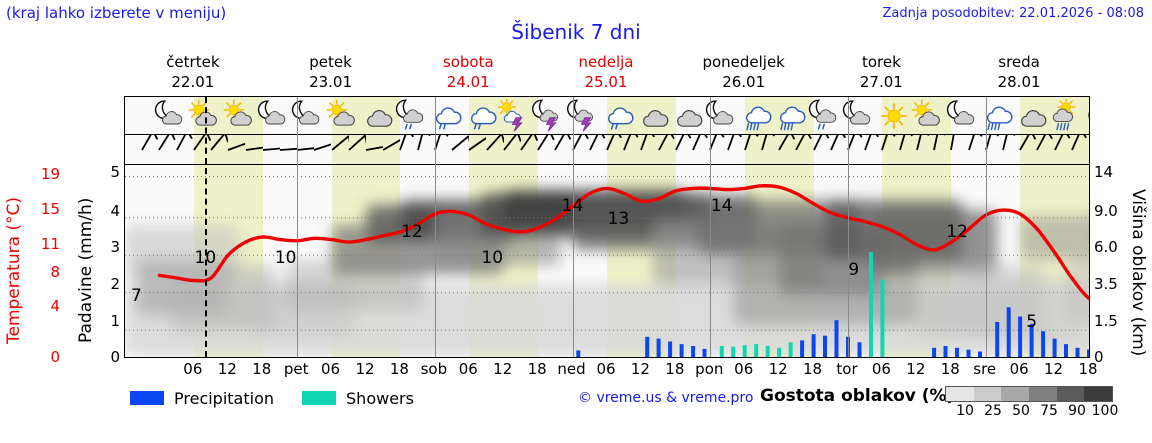  What do you see at coordinates (1029, 394) in the screenshot?
I see `cloud-density-colorbar` at bounding box center [1029, 394].